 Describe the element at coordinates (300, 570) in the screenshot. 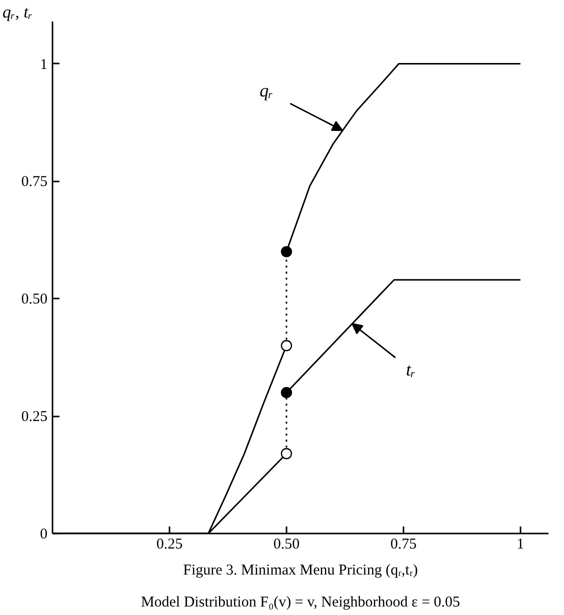

I see `text: Figure 3. Minimax Menu Pricing (qᵣ,tᵣ)` at that location.